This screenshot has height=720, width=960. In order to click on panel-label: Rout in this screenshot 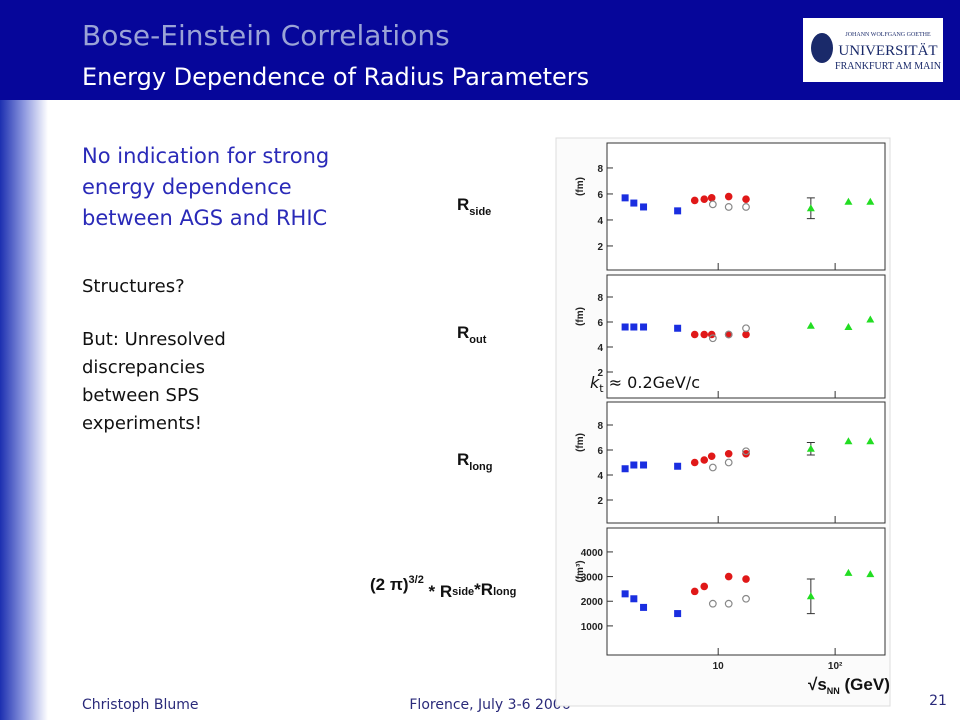, I will do `click(472, 334)`.